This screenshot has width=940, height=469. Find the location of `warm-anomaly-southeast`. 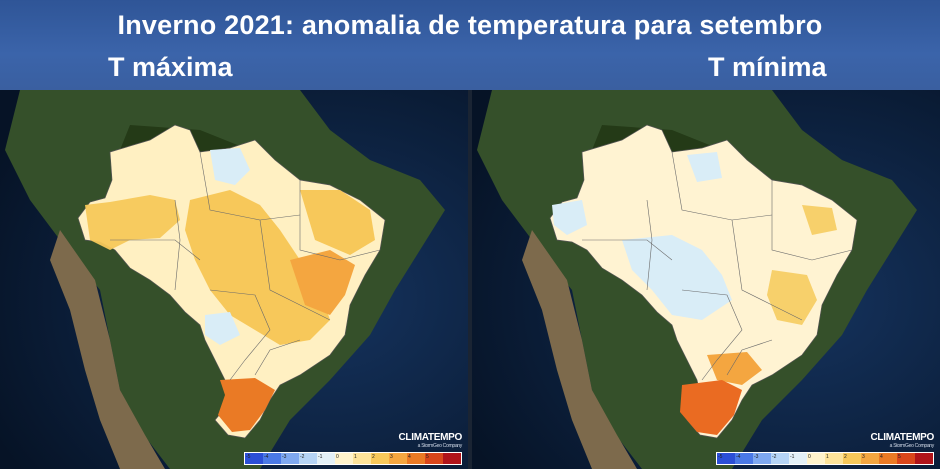

warm-anomaly-southeast is located at coordinates (734, 368).